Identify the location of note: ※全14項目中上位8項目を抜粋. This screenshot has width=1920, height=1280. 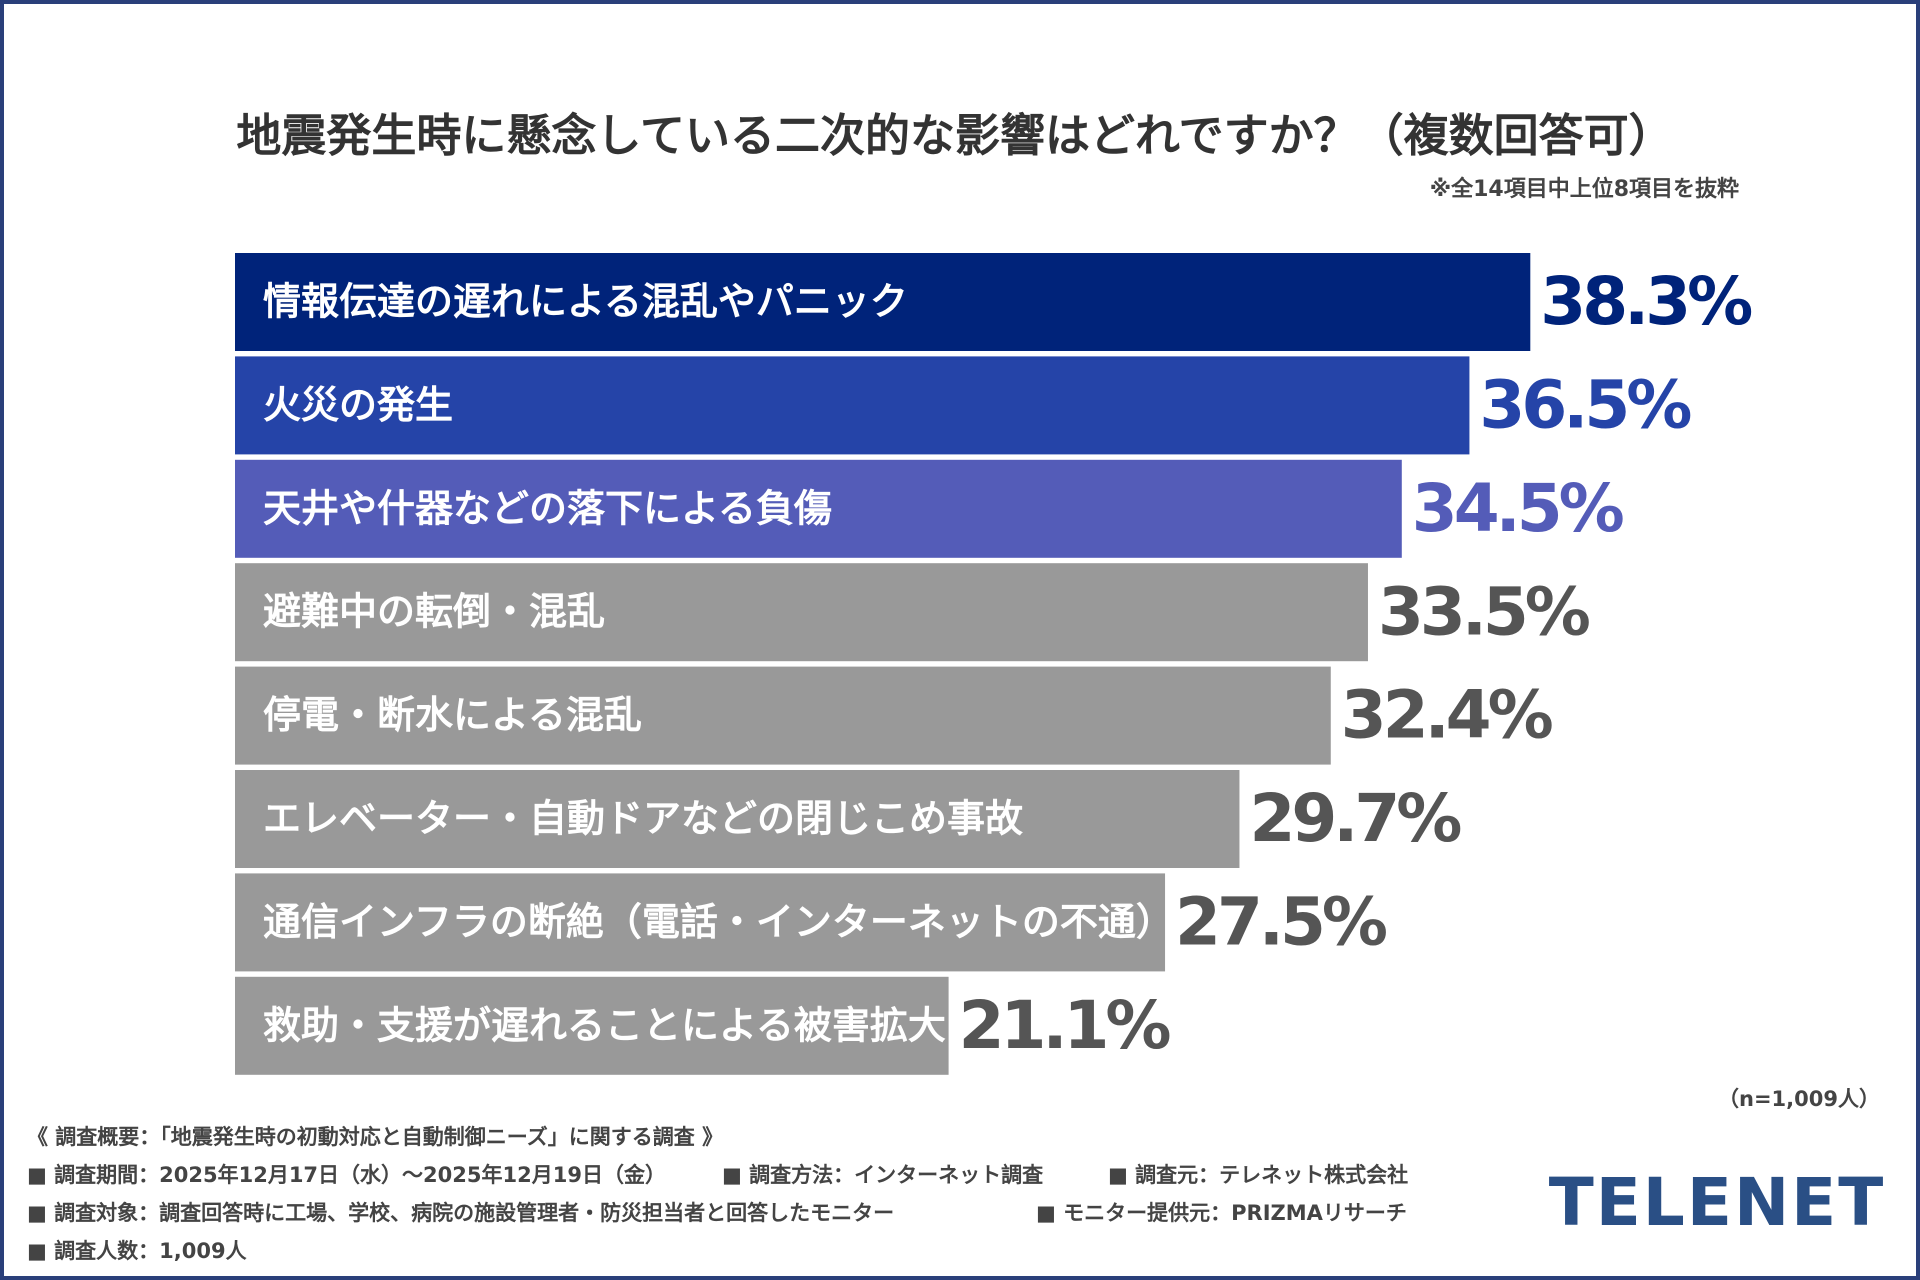
(1584, 189).